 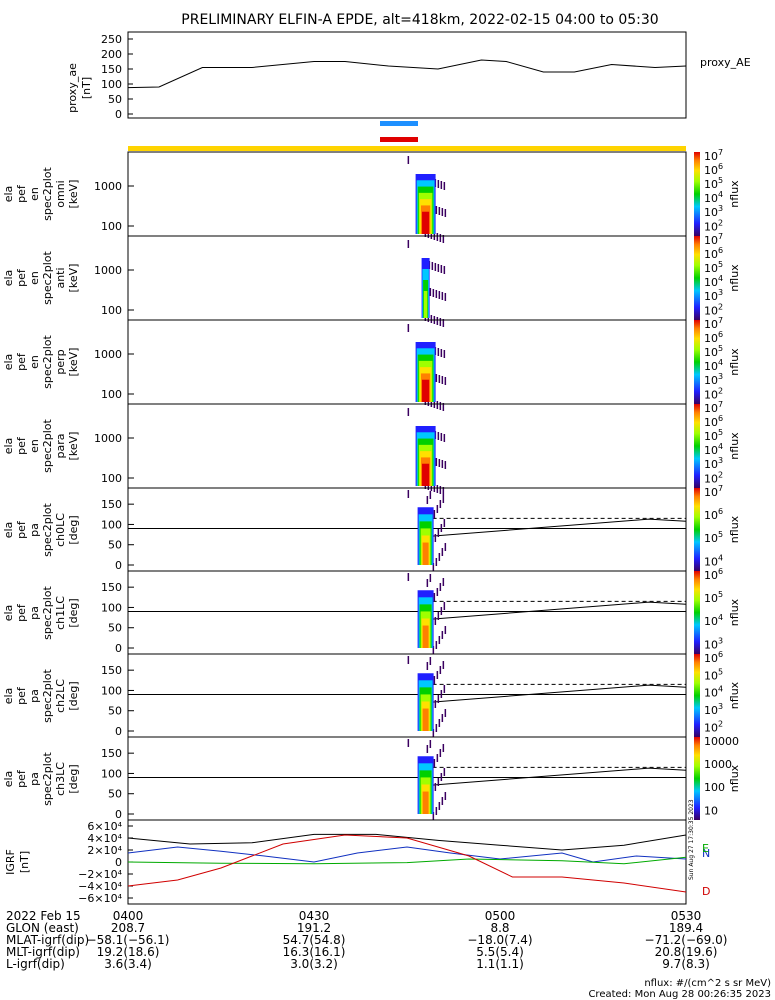 I want to click on spectrogram-ylabel-line: pef, so click(x=21, y=445).